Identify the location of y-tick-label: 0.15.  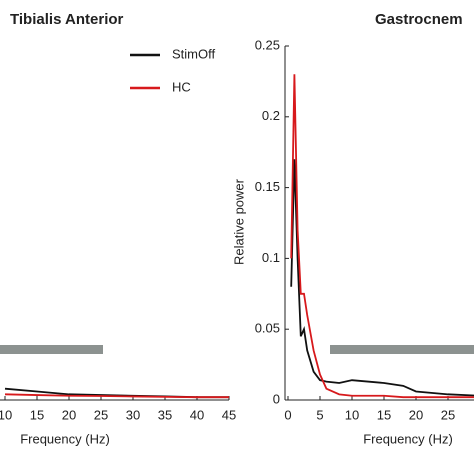
(267, 186).